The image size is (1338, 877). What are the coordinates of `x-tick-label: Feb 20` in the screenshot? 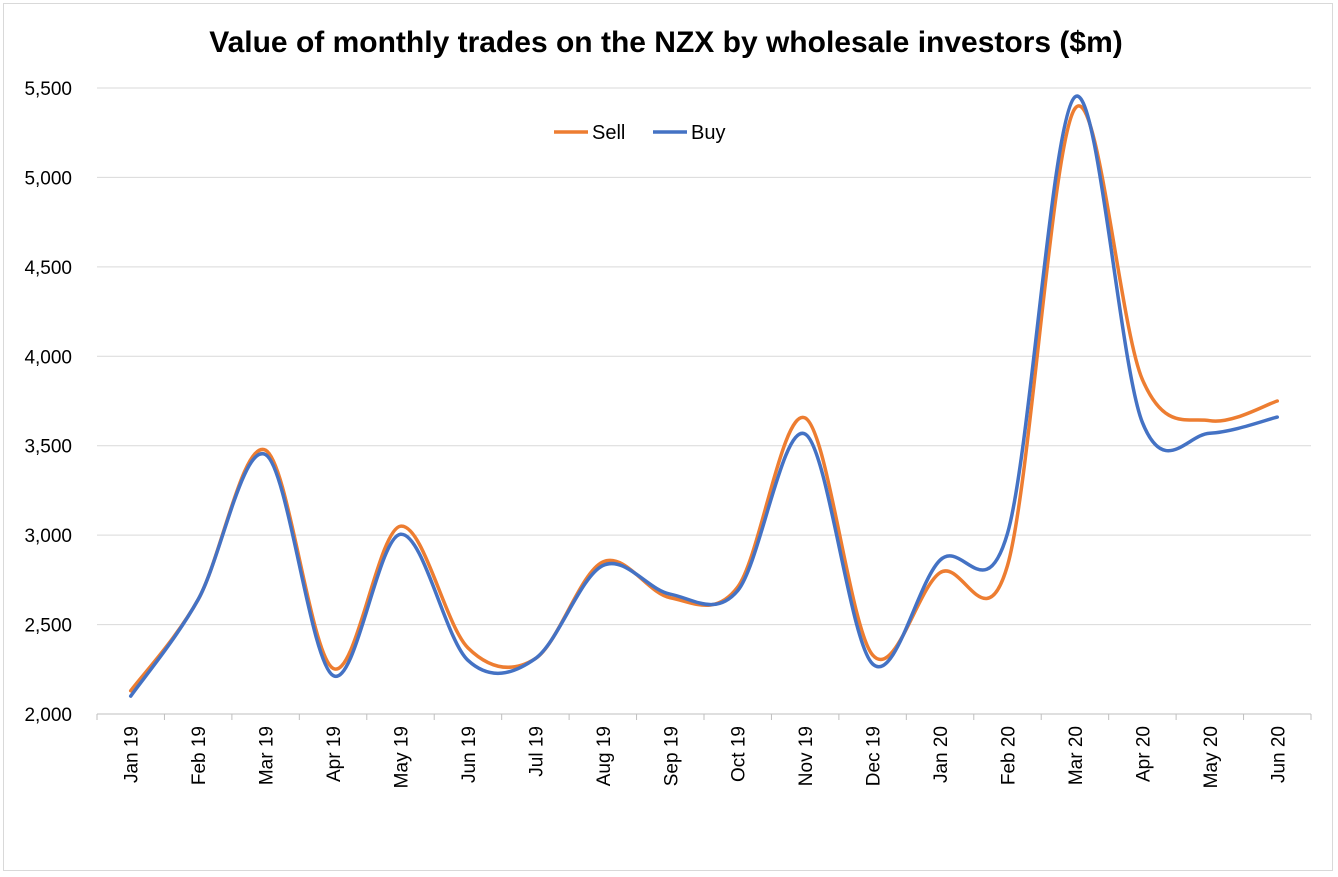 It's located at (1009, 755).